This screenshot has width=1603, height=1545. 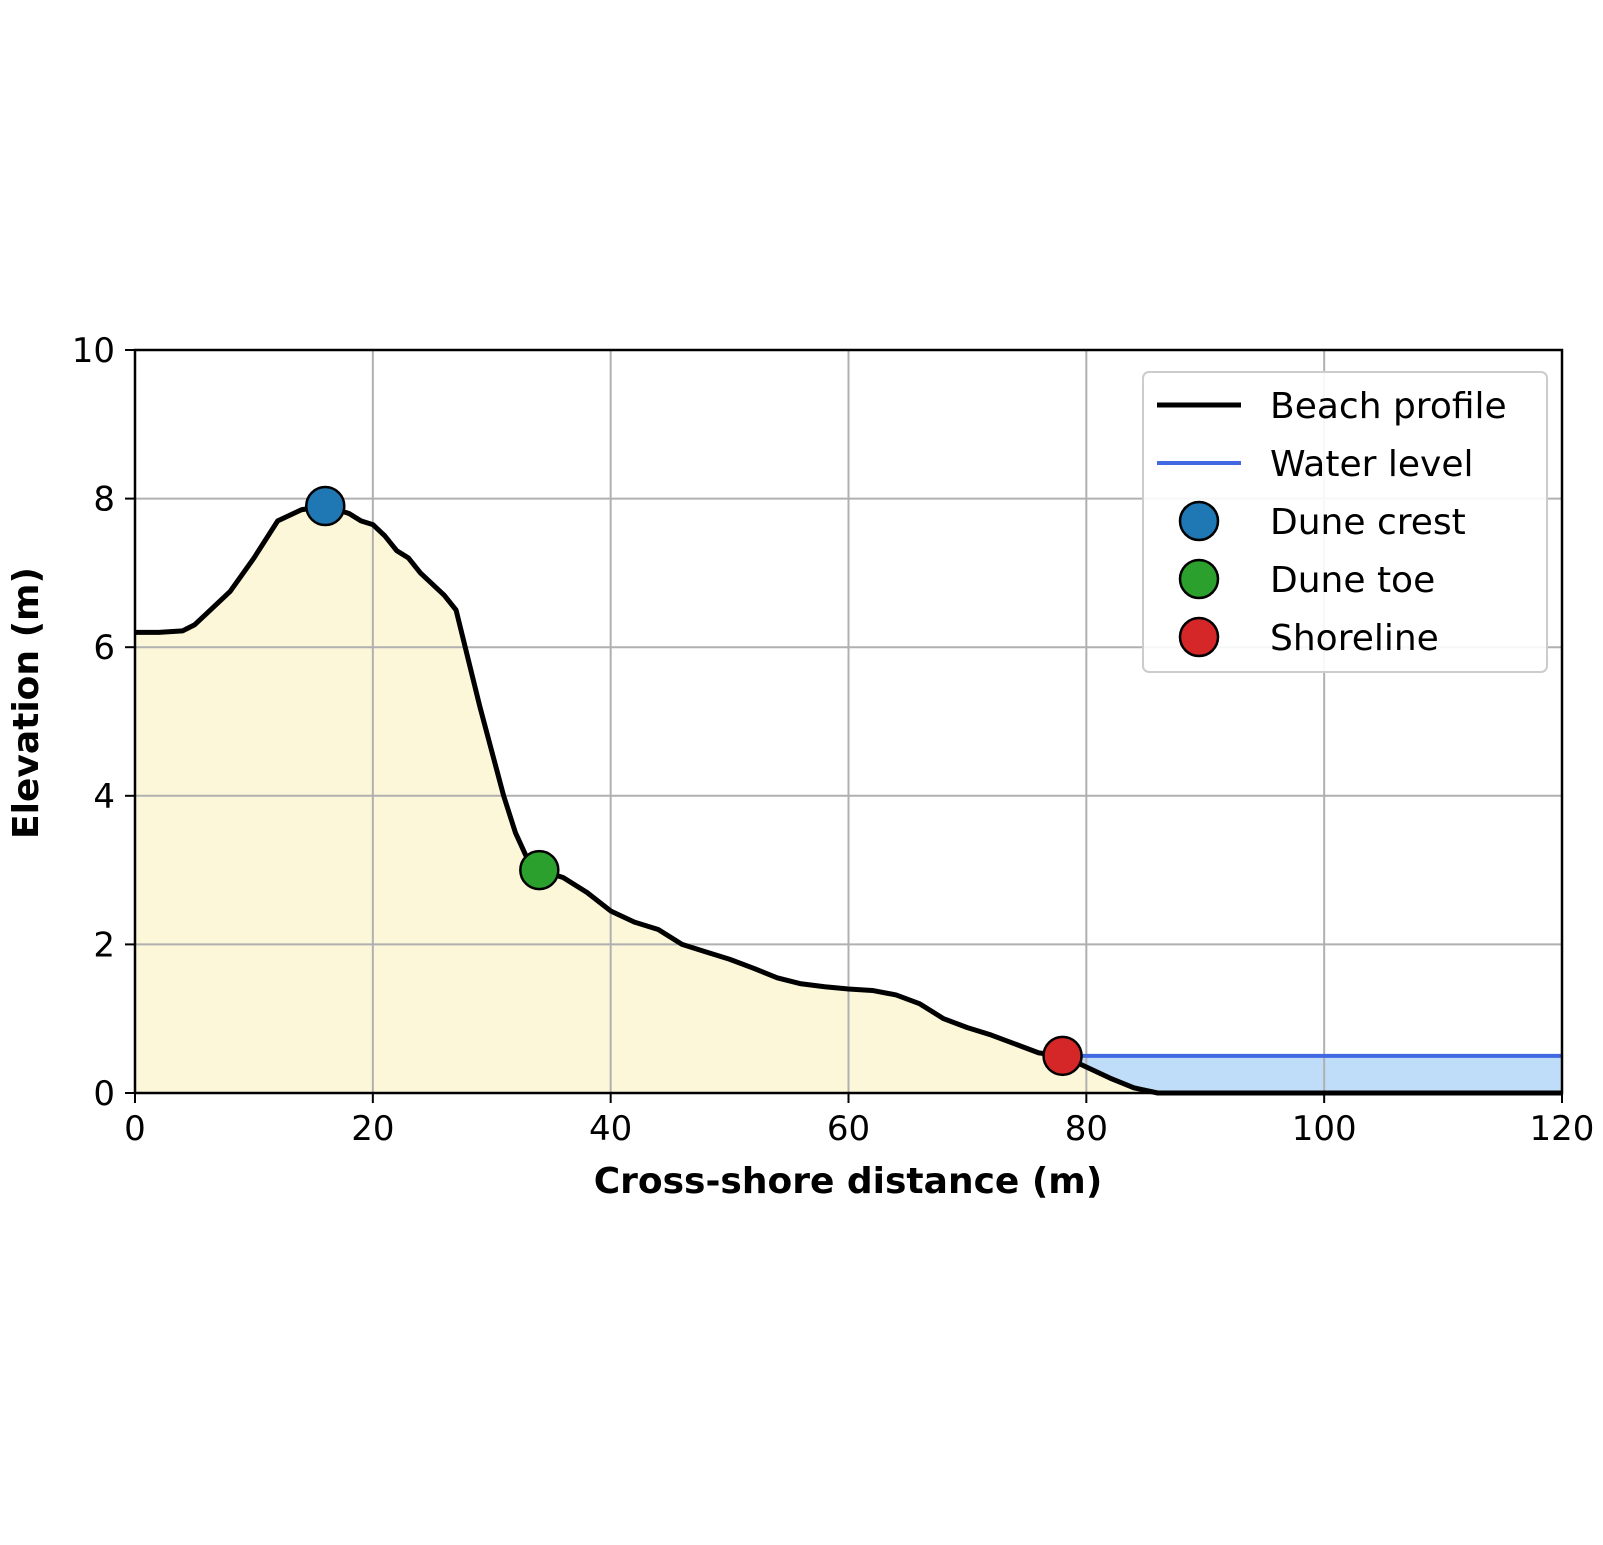 I want to click on shoreline-marker, so click(x=1062, y=1056).